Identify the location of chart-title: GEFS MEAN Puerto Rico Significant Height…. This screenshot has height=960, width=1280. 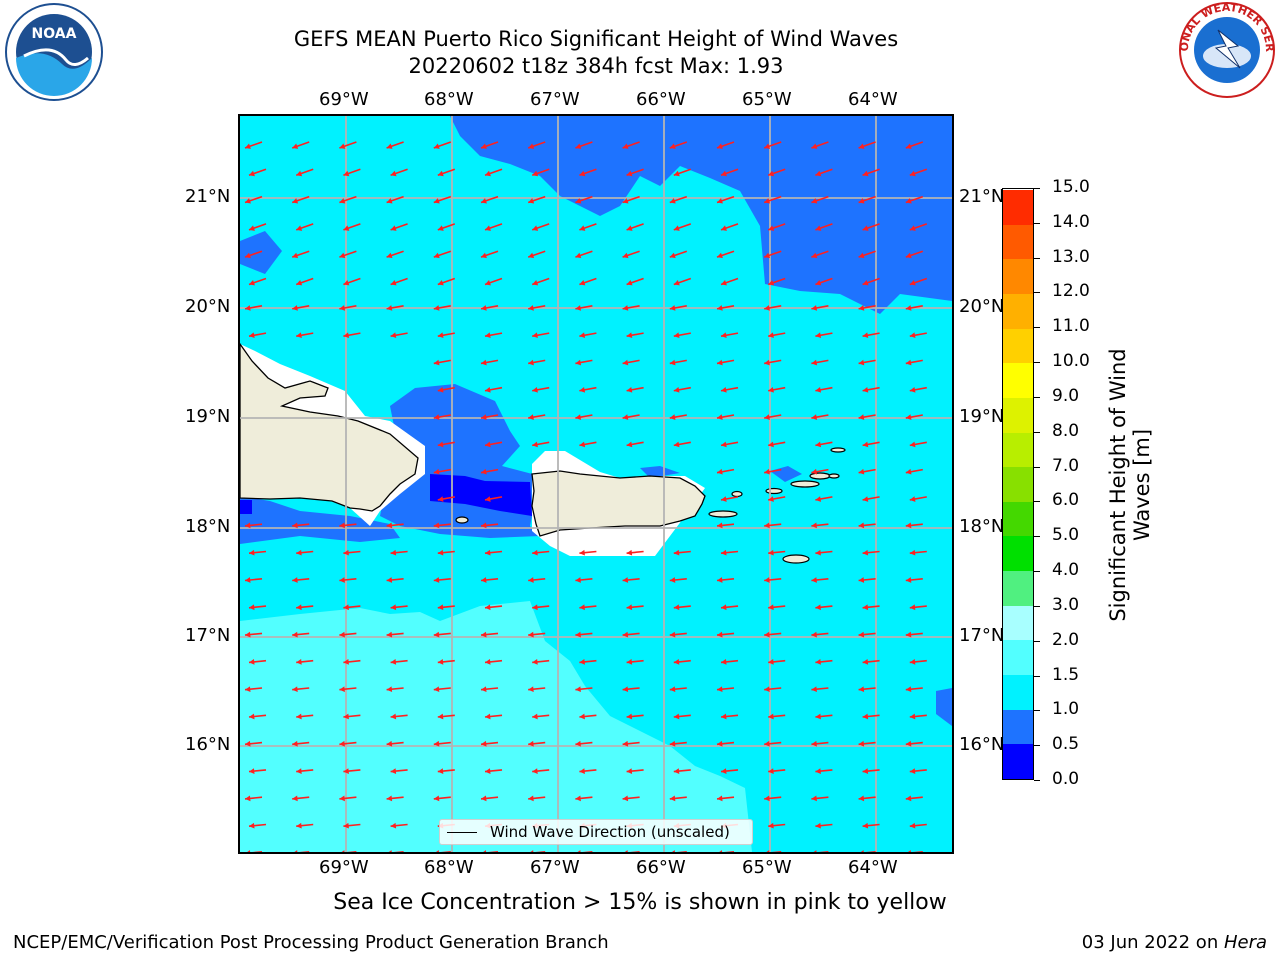
(596, 39).